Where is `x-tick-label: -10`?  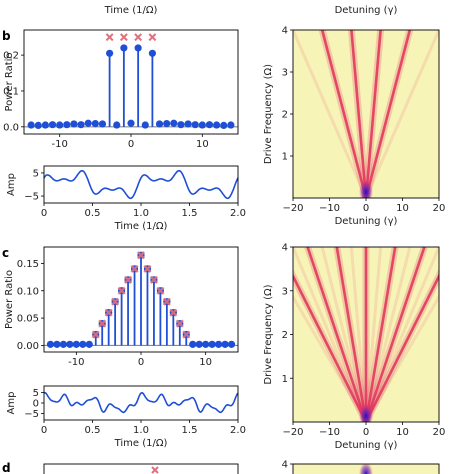 x-tick-label: -10 is located at coordinates (59, 144).